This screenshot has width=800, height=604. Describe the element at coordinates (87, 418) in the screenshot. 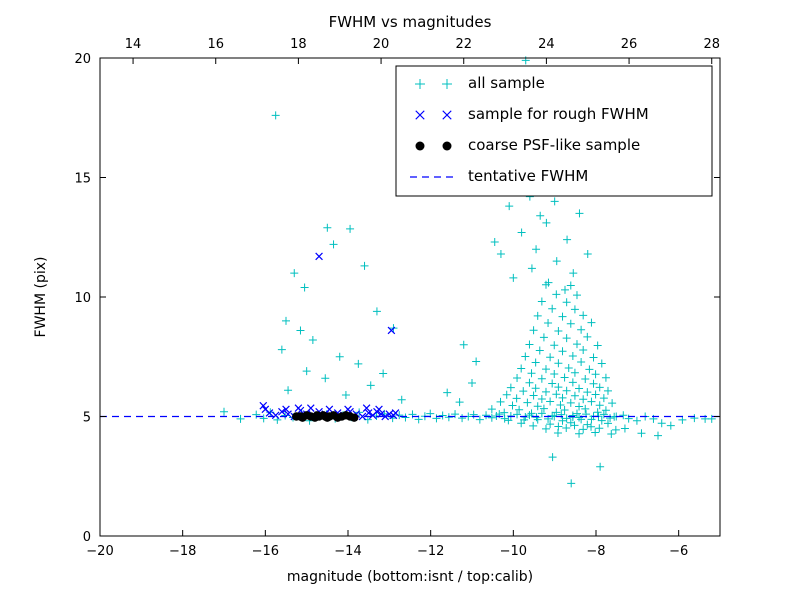

I see `y-tick-label: 5` at that location.